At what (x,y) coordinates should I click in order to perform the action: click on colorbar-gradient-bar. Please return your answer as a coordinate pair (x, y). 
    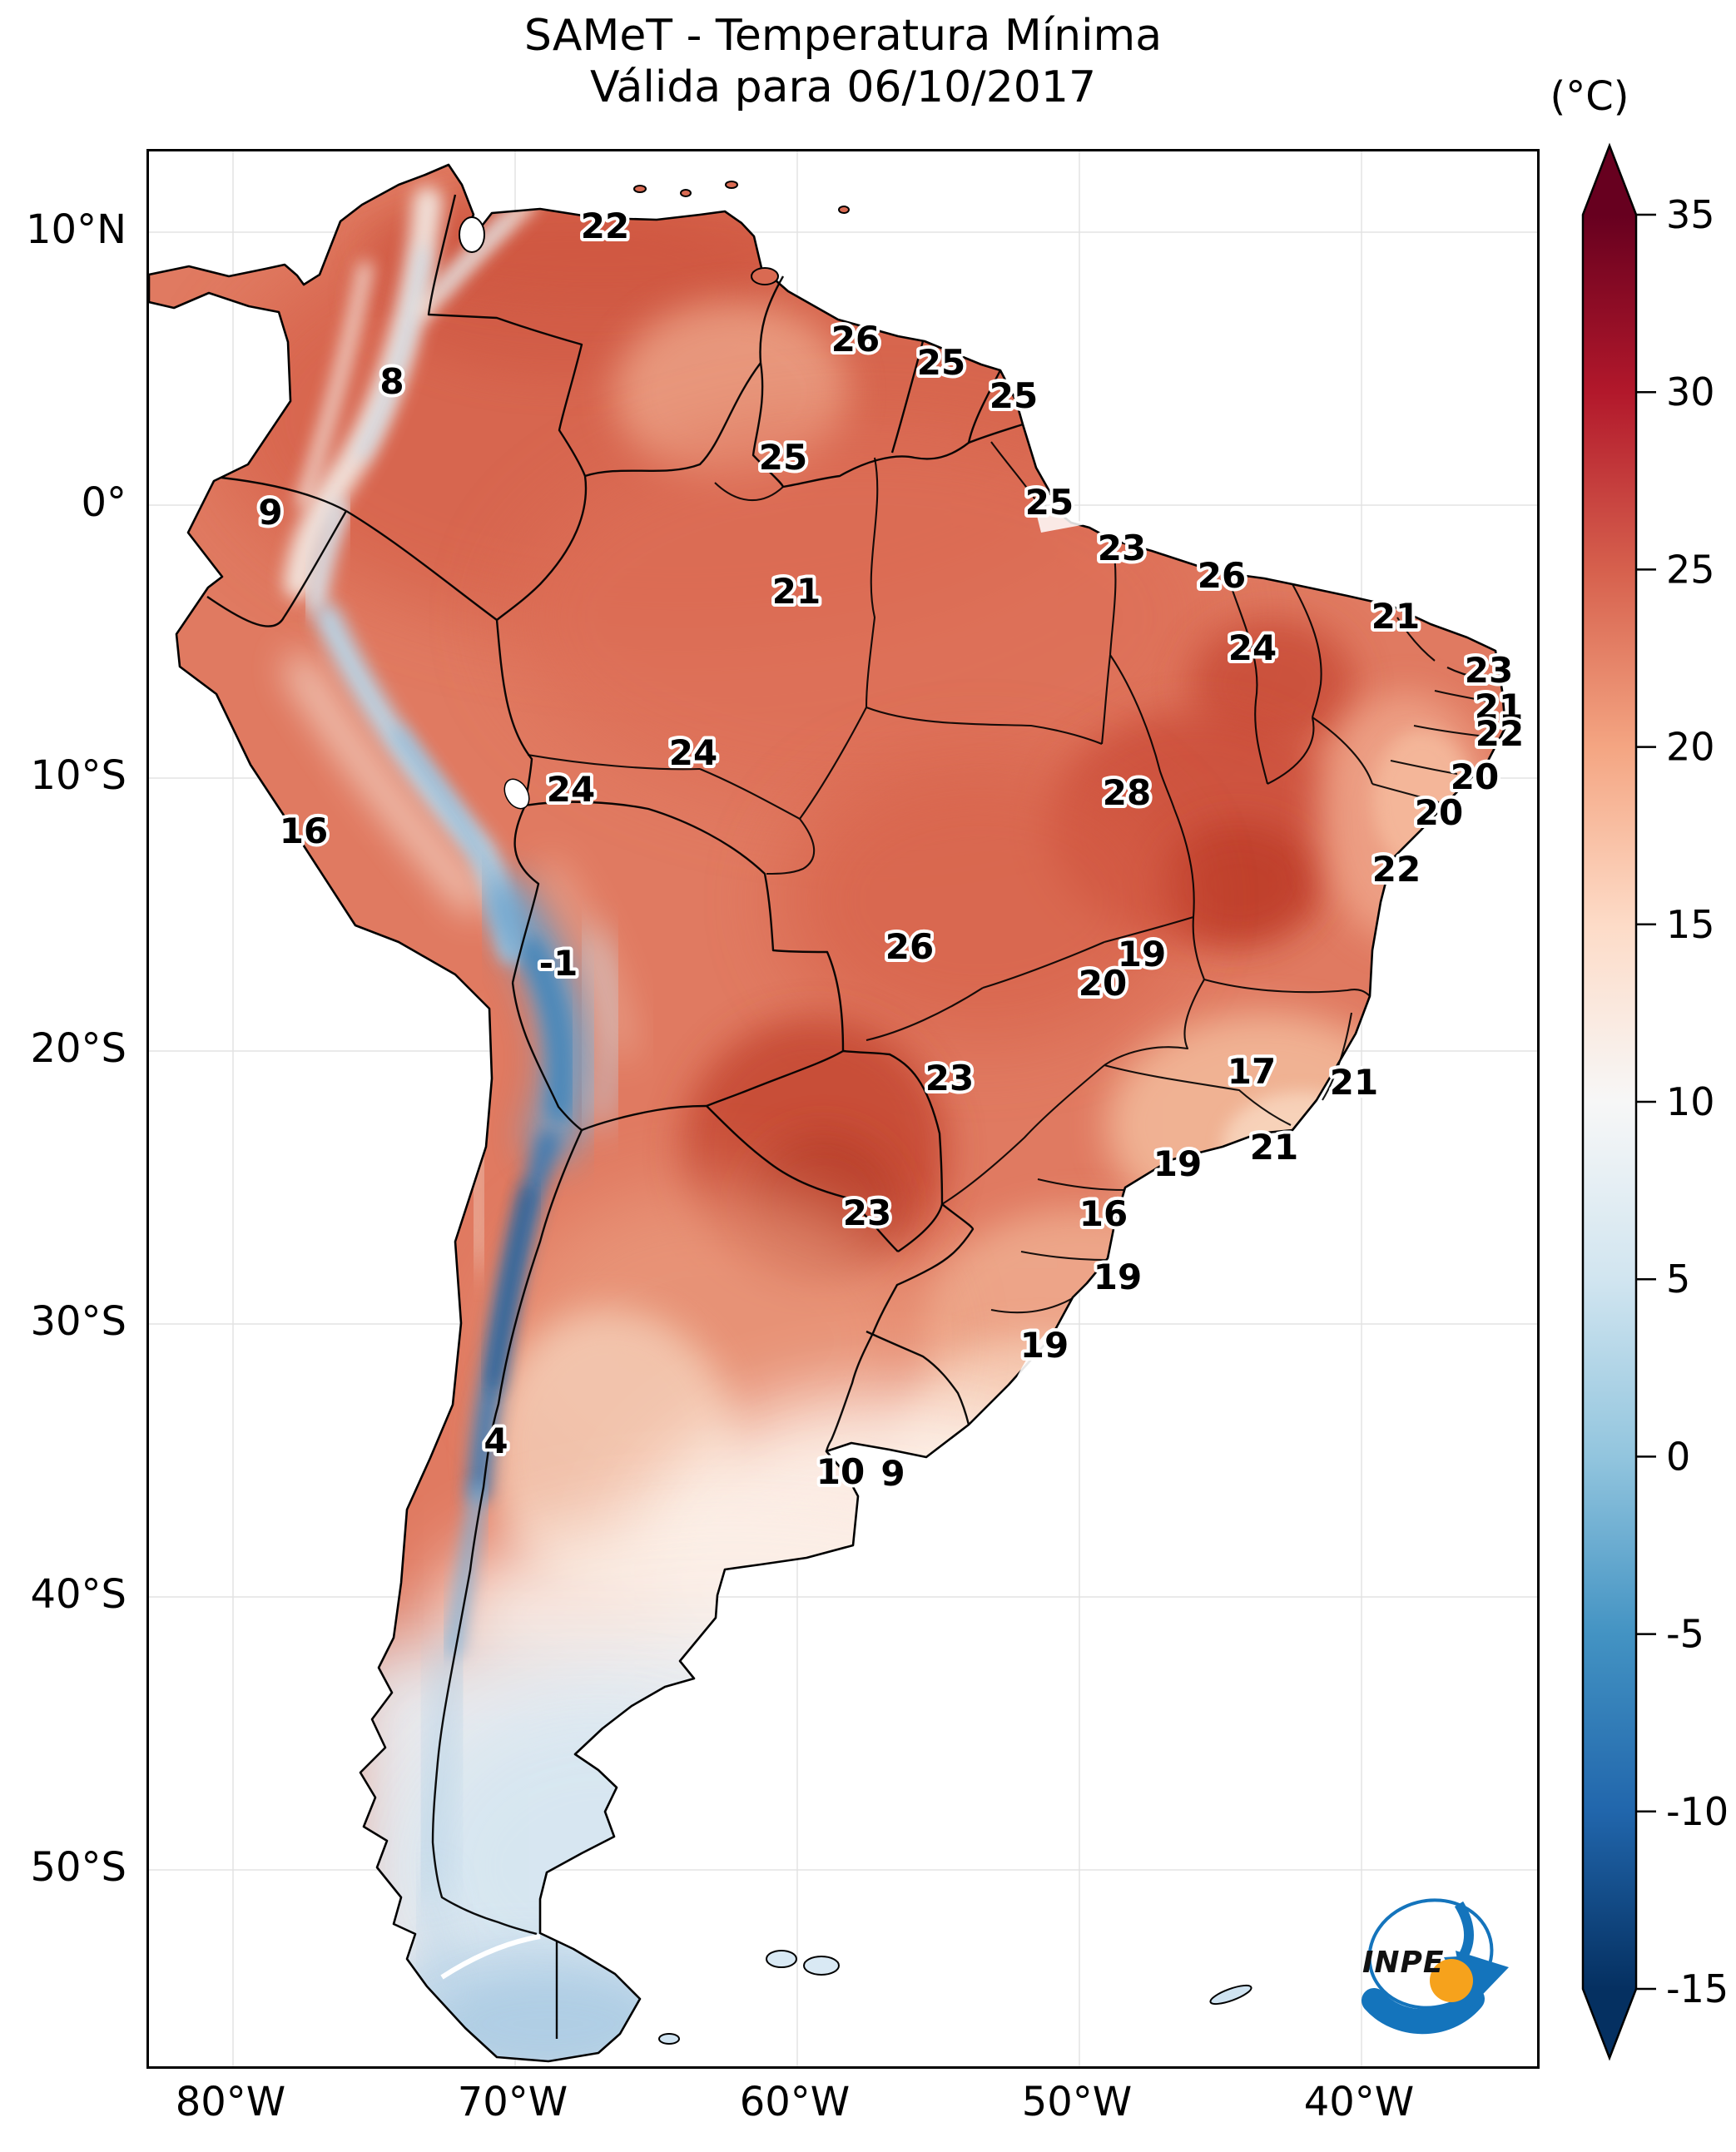
    Looking at the image, I should click on (1610, 1101).